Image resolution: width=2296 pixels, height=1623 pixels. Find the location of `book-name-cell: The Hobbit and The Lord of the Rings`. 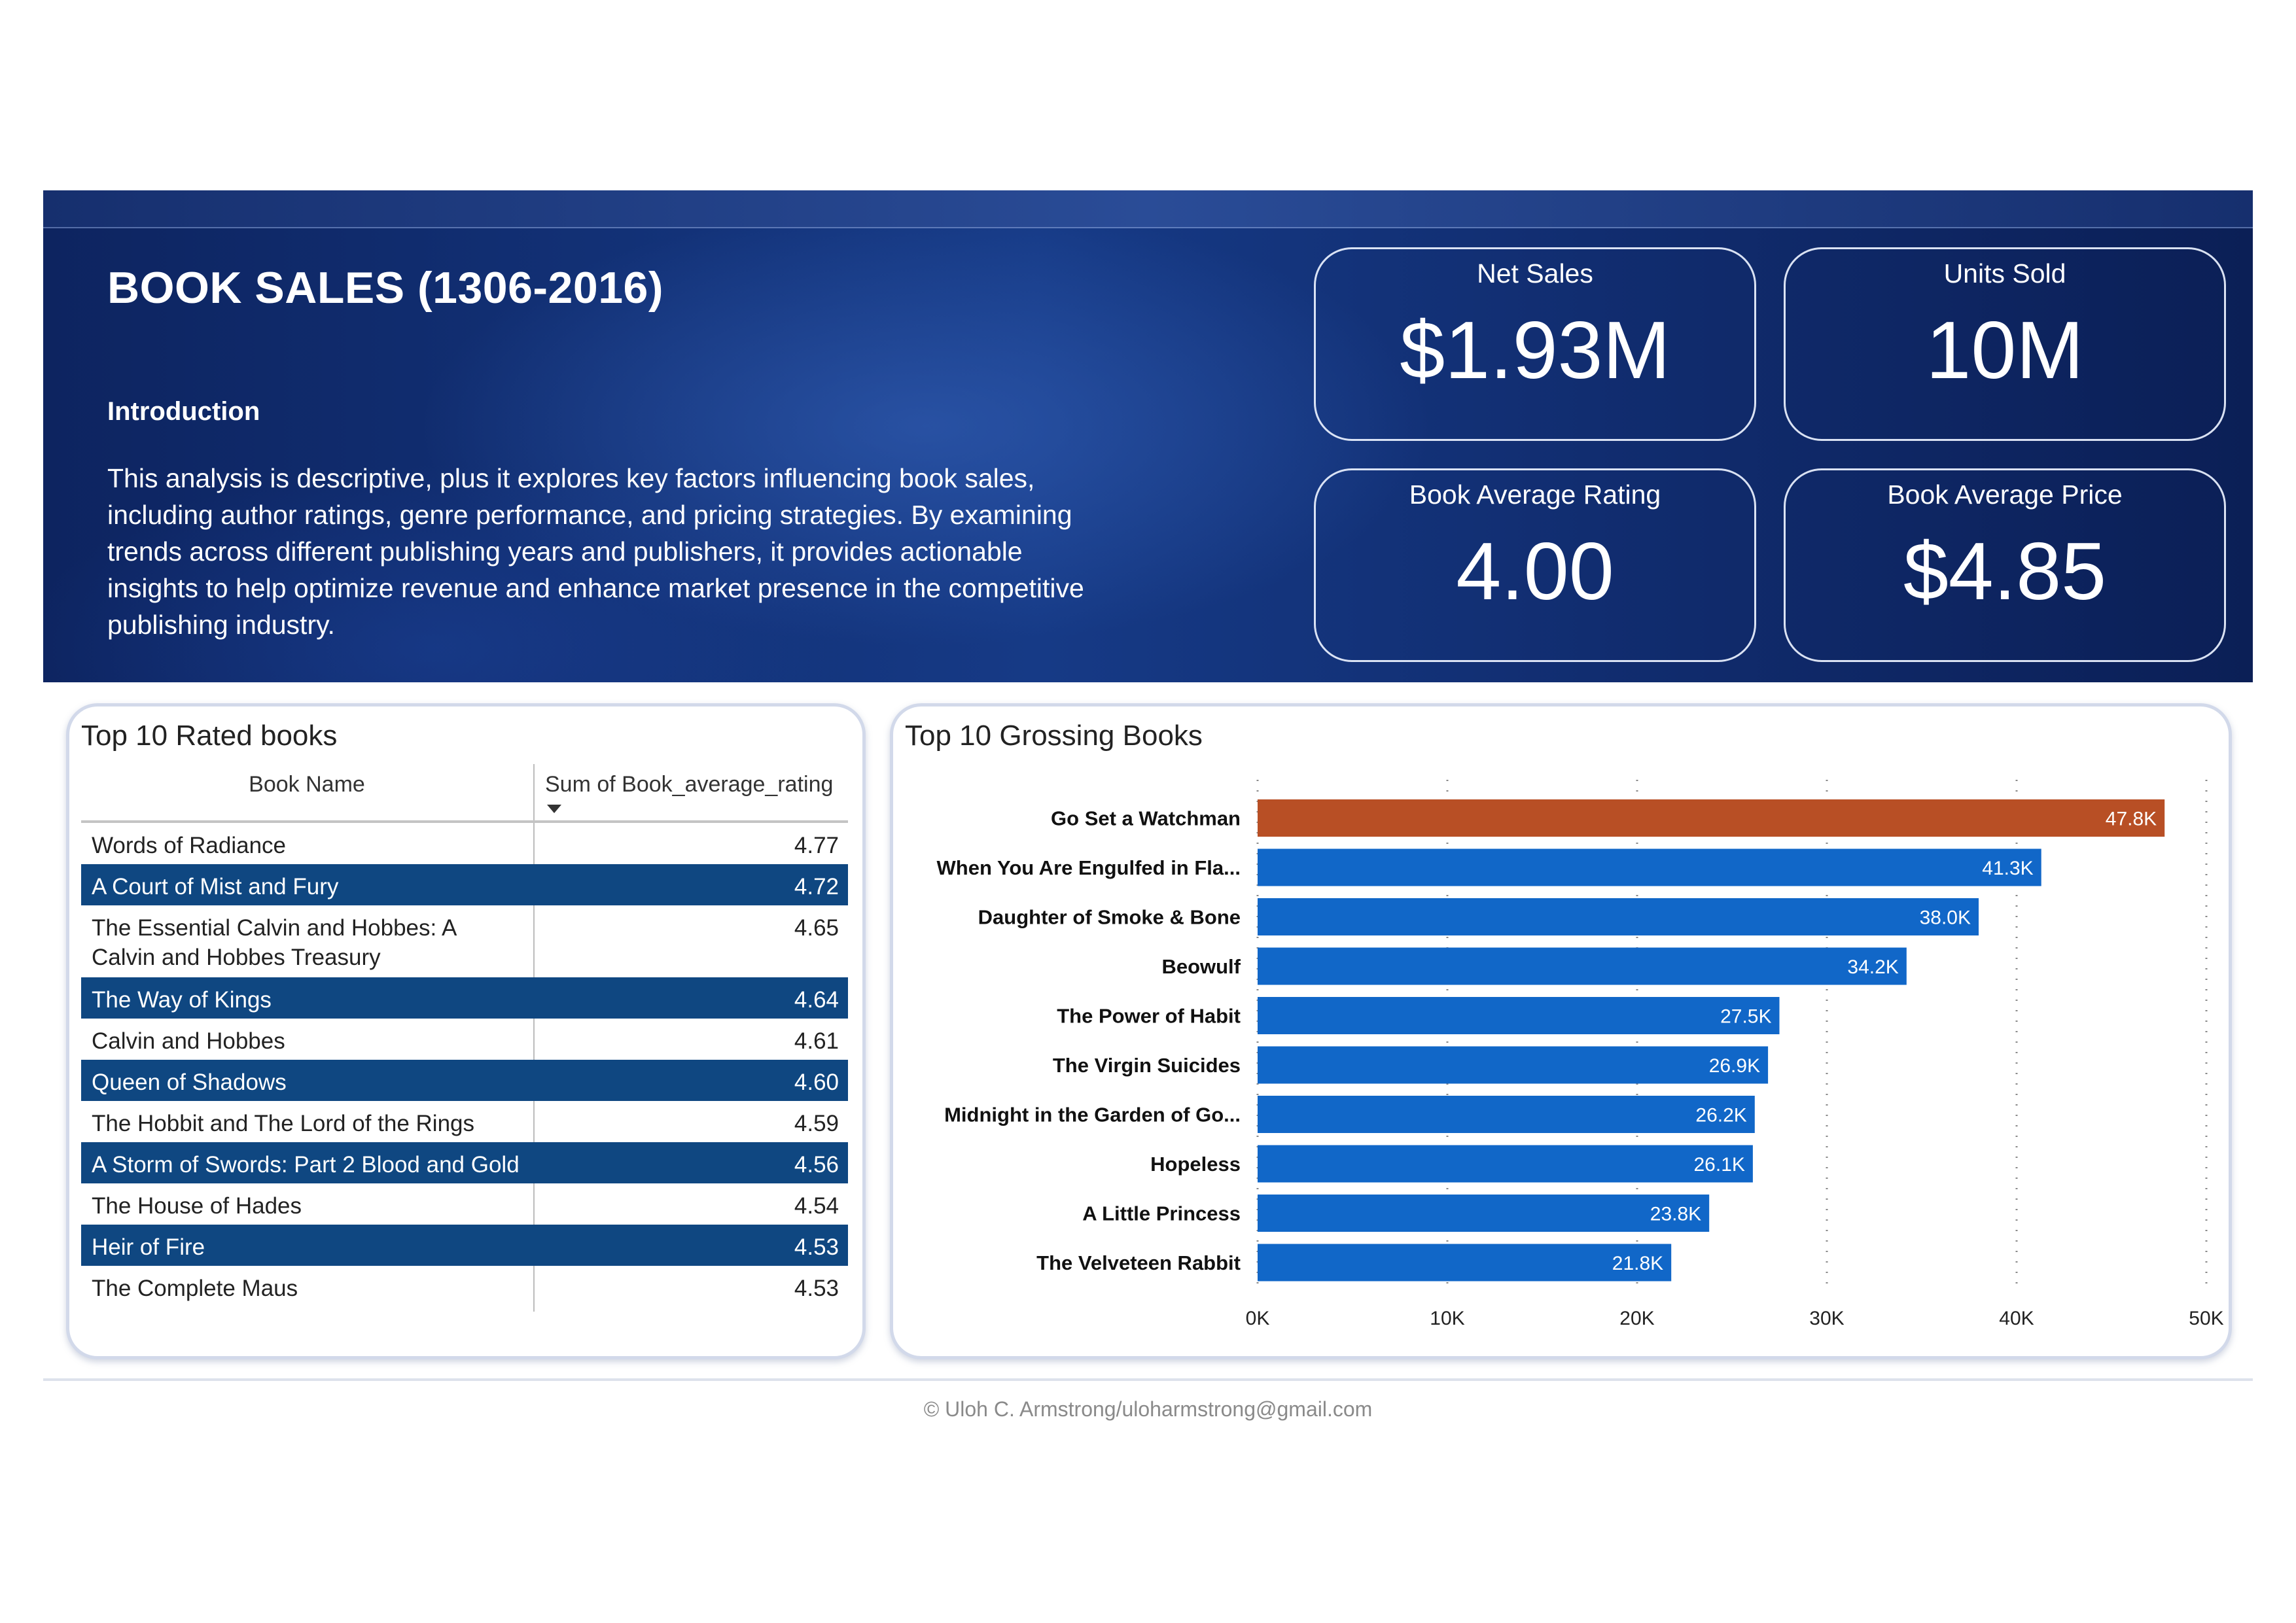

book-name-cell: The Hobbit and The Lord of the Rings is located at coordinates (283, 1124).